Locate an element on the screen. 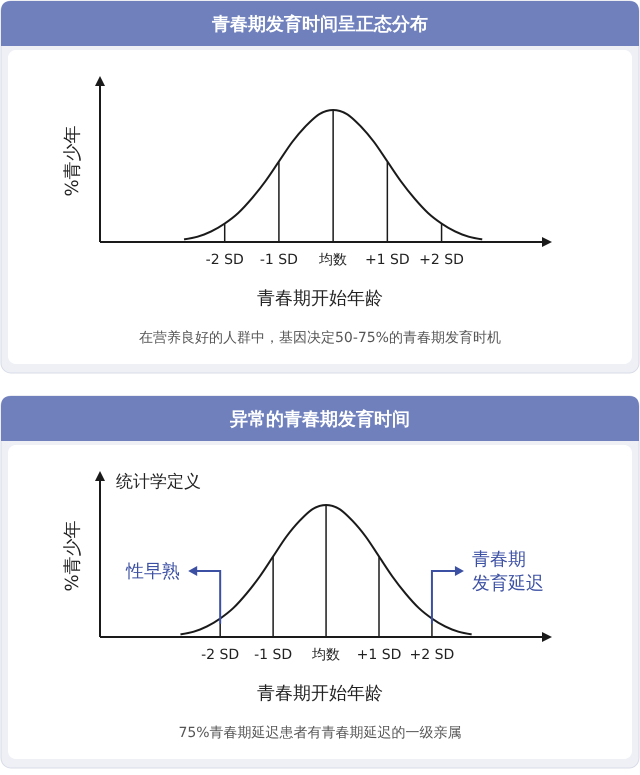  chart-title: 异常的青春期发育时间 is located at coordinates (319, 419).